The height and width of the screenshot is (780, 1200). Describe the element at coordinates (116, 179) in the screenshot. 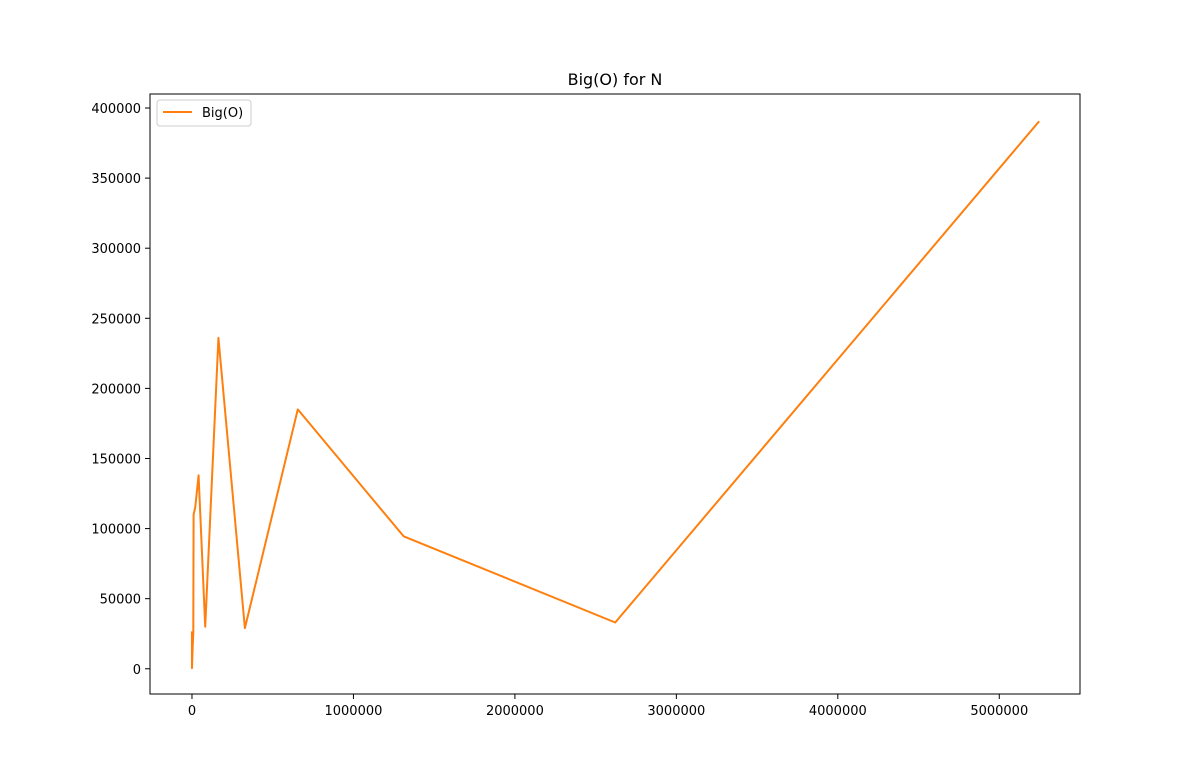

I see `y-tick-label: 350000` at that location.